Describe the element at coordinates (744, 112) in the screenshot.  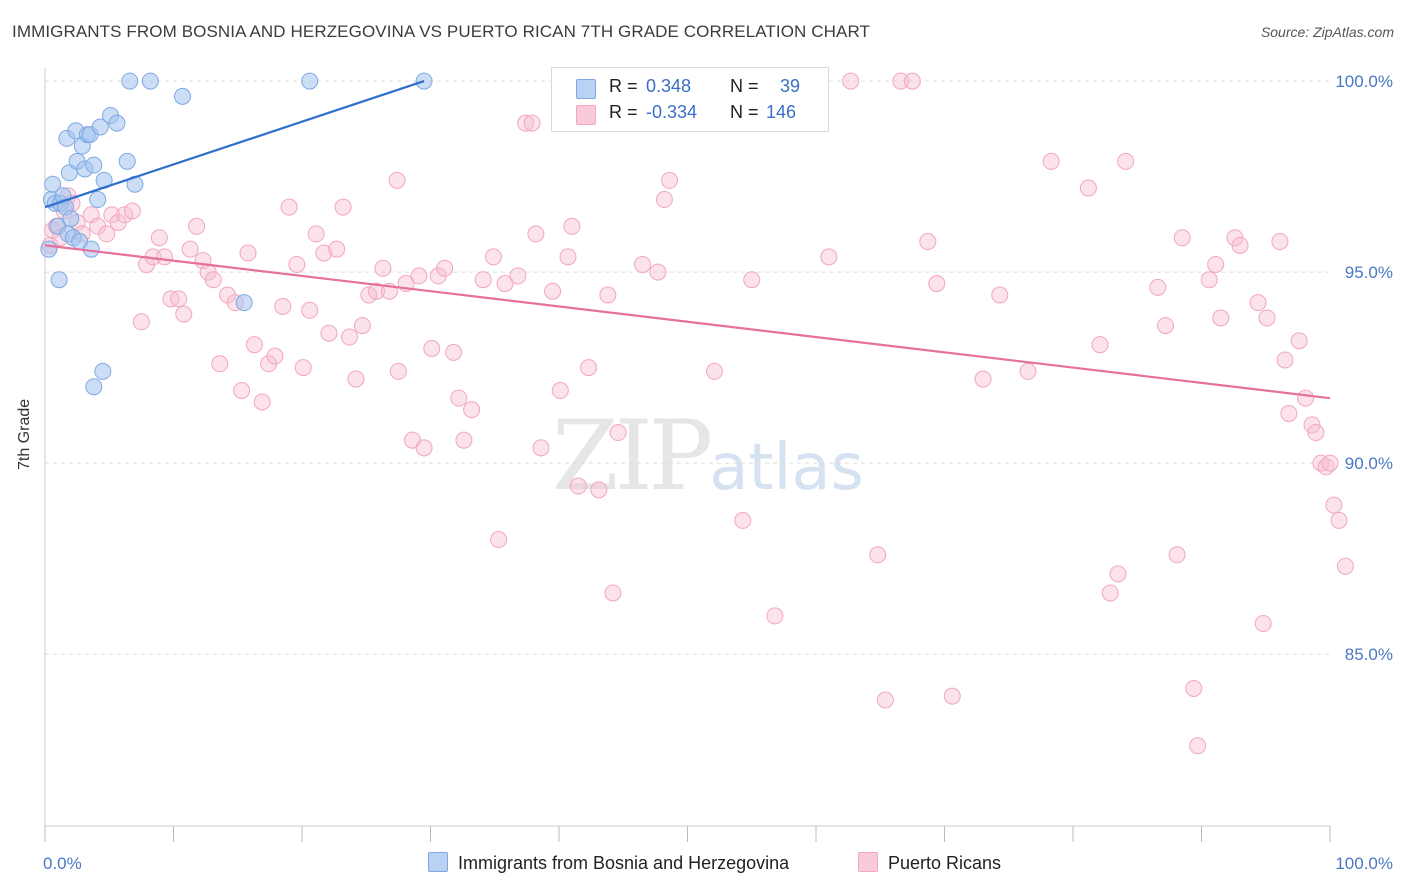
I see `legend-n-label: N =` at that location.